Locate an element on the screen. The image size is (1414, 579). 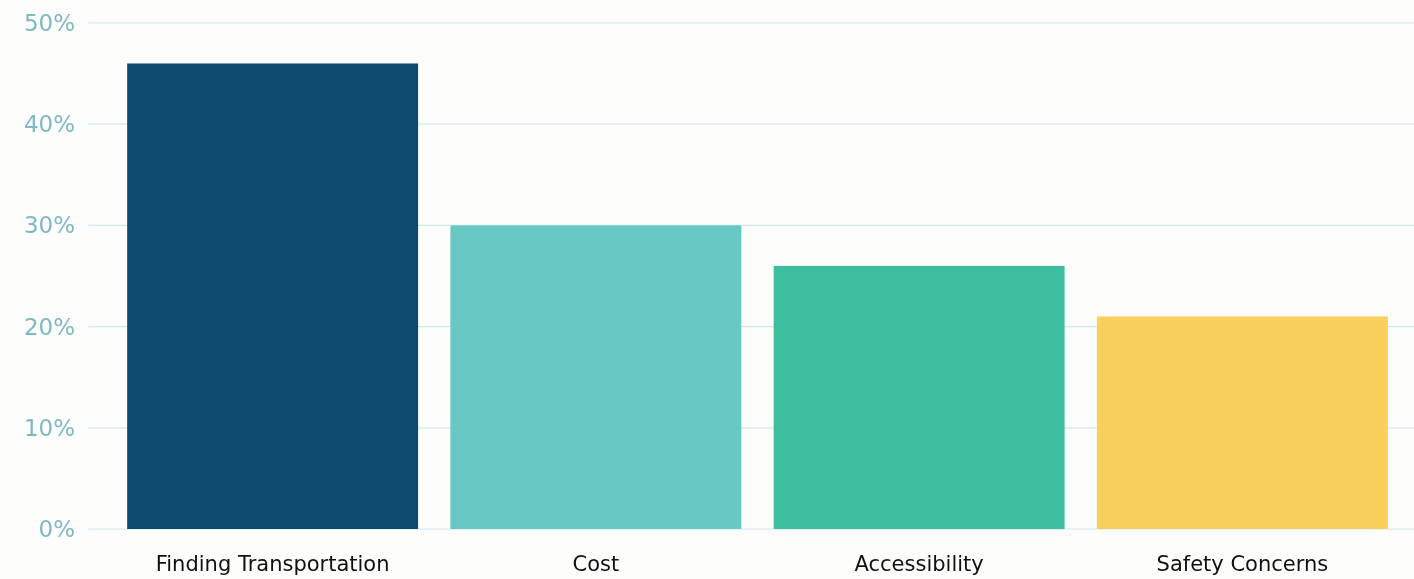
y-tick-label: 40% is located at coordinates (49, 124).